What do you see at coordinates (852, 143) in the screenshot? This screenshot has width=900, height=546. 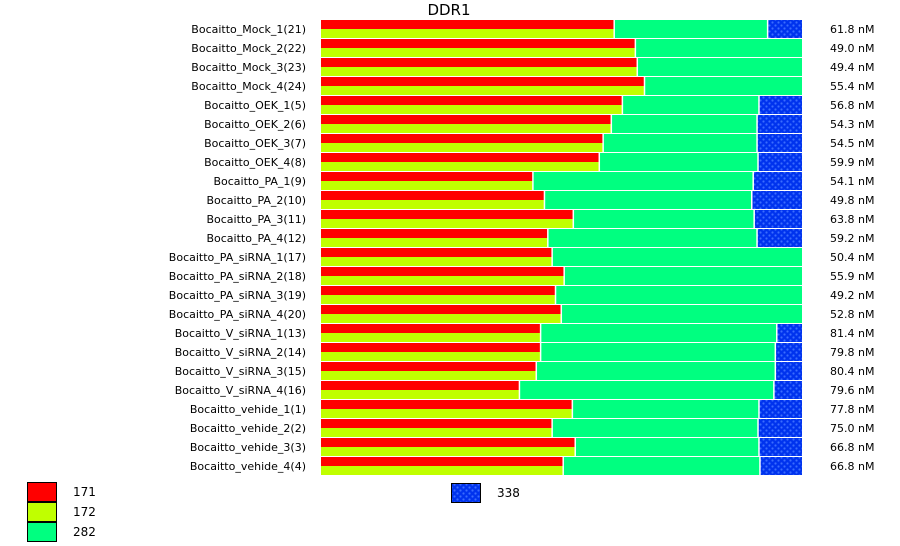 I see `value-label: 54.5 nM` at bounding box center [852, 143].